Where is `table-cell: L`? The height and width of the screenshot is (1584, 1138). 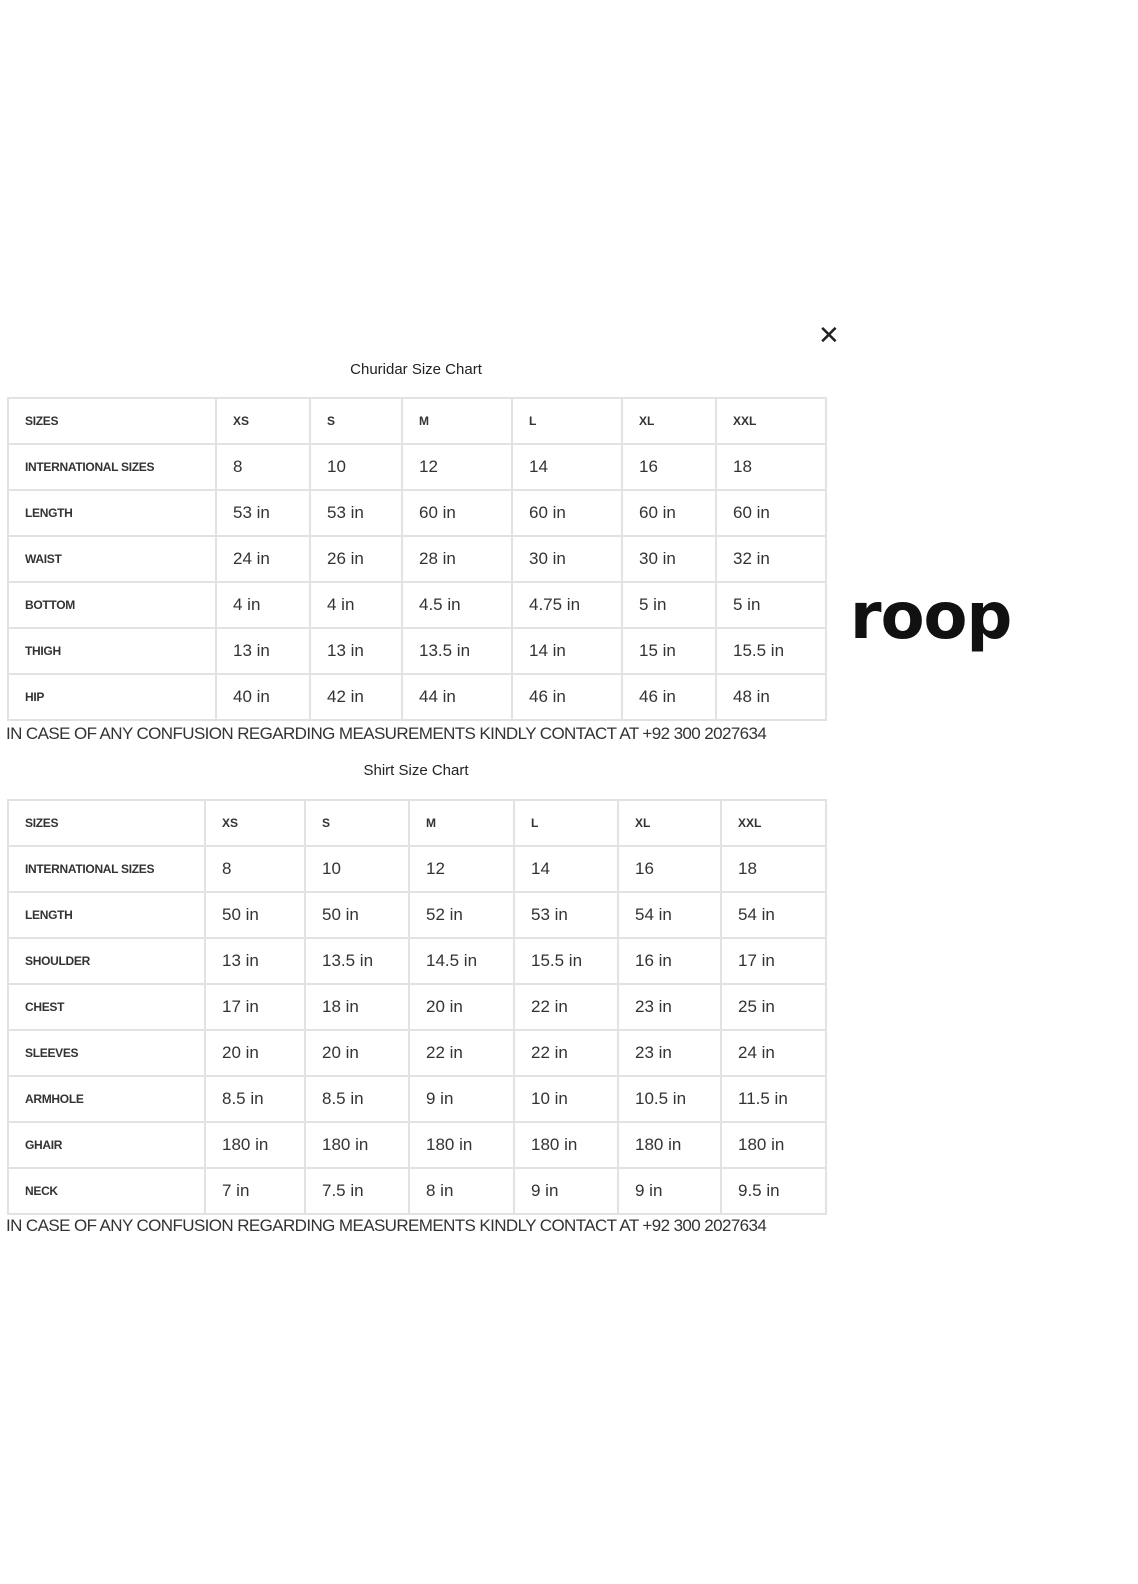 table-cell: L is located at coordinates (567, 421).